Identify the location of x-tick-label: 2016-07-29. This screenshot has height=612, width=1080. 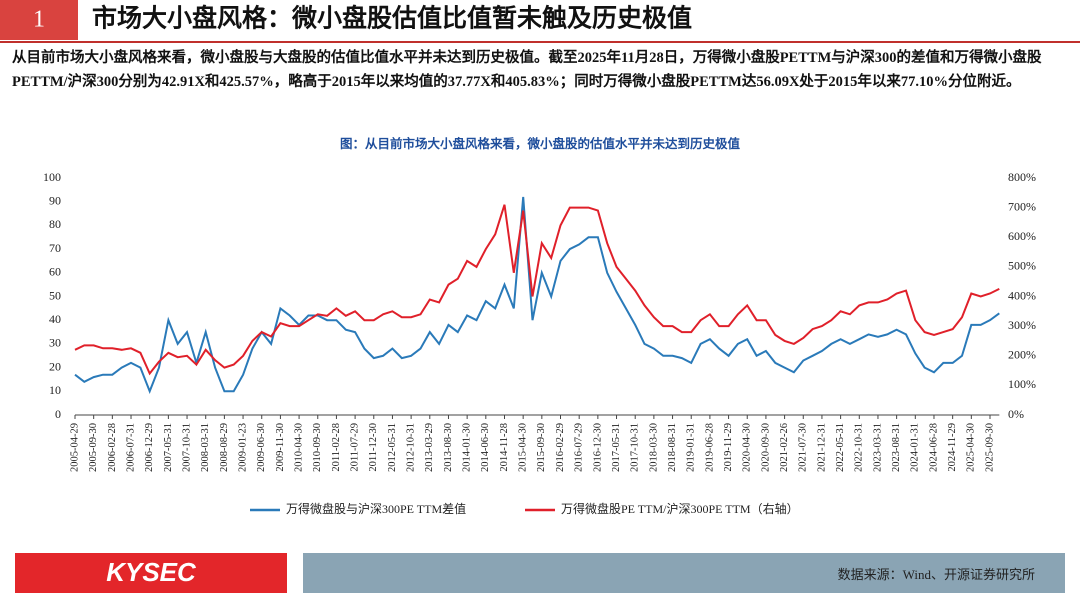
(579, 447).